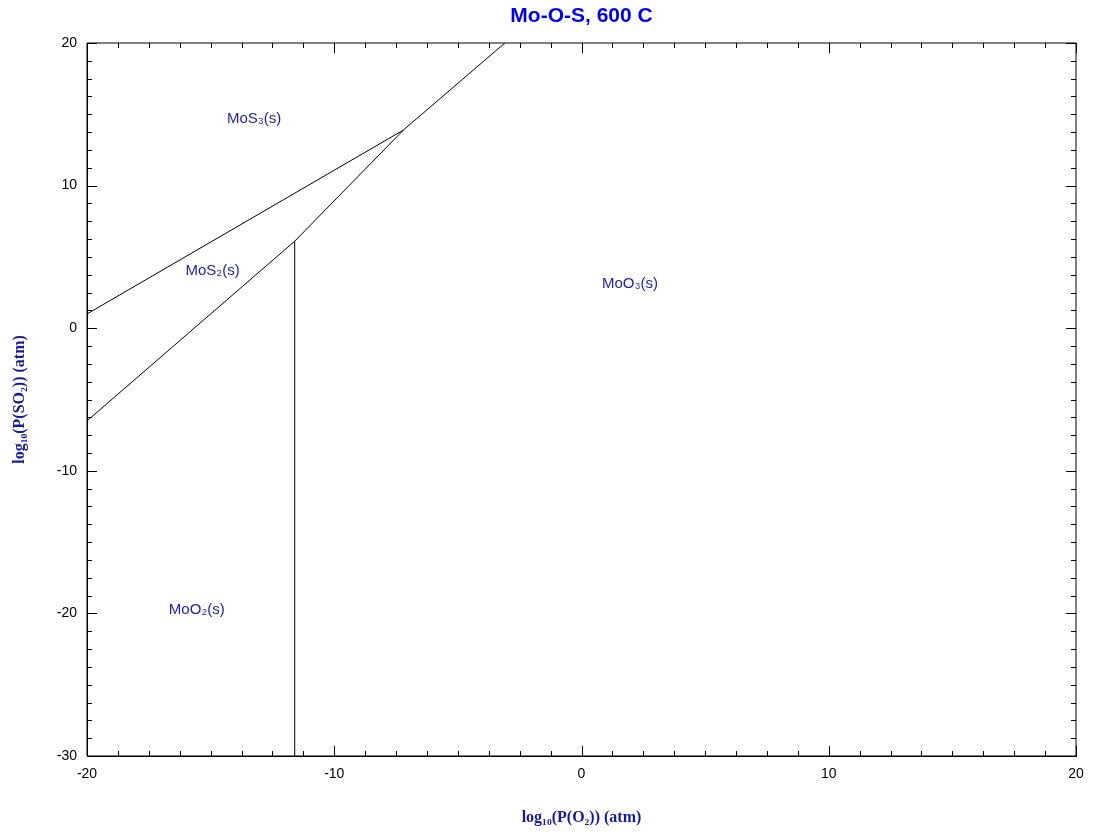  What do you see at coordinates (334, 773) in the screenshot?
I see `x-tick-label: -10` at bounding box center [334, 773].